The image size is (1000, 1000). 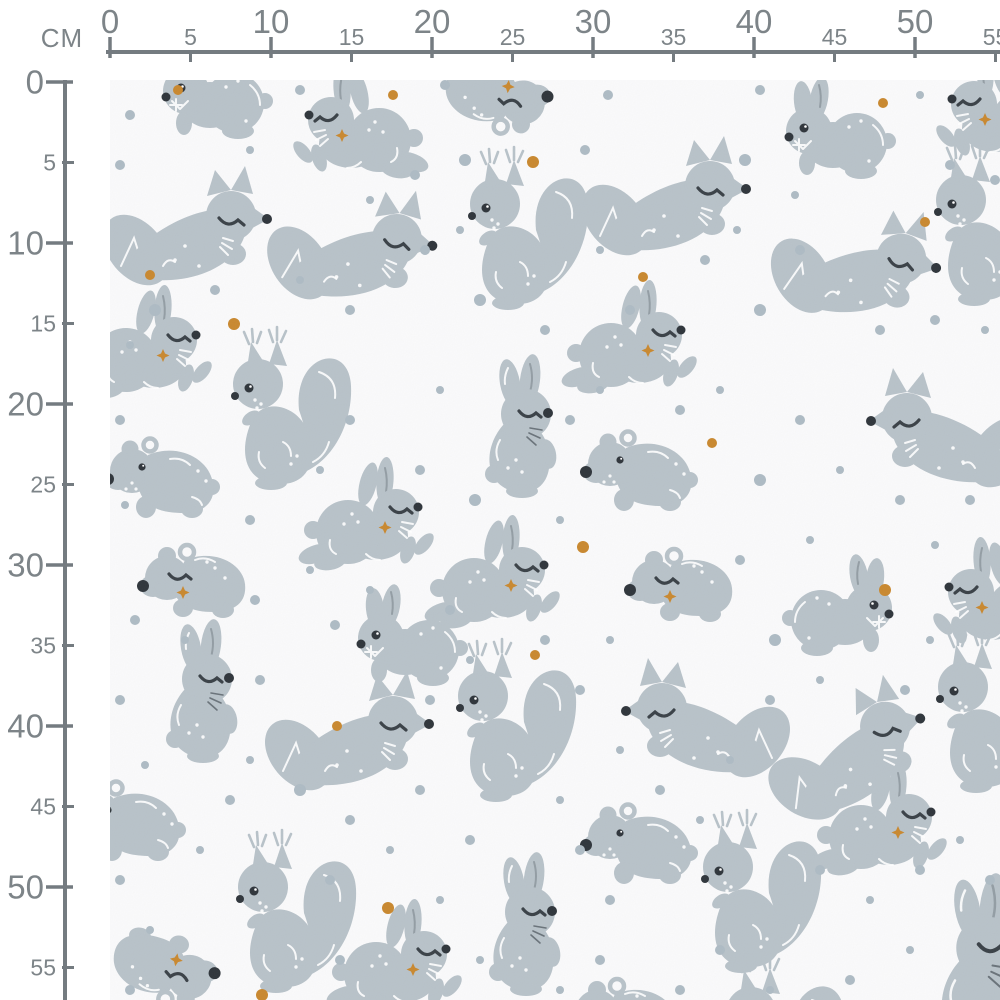 What do you see at coordinates (40, 532) in the screenshot?
I see `left-ruler: 0 10 20 30 40 50 5 15 25 35 45 55` at bounding box center [40, 532].